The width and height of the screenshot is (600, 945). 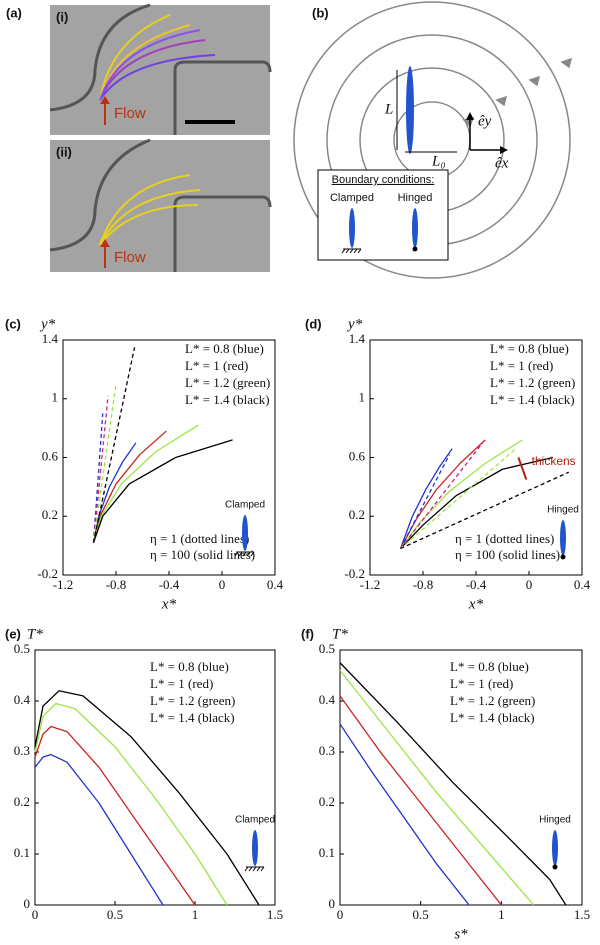 What do you see at coordinates (582, 914) in the screenshot?
I see `x-tick-label: 1.5` at bounding box center [582, 914].